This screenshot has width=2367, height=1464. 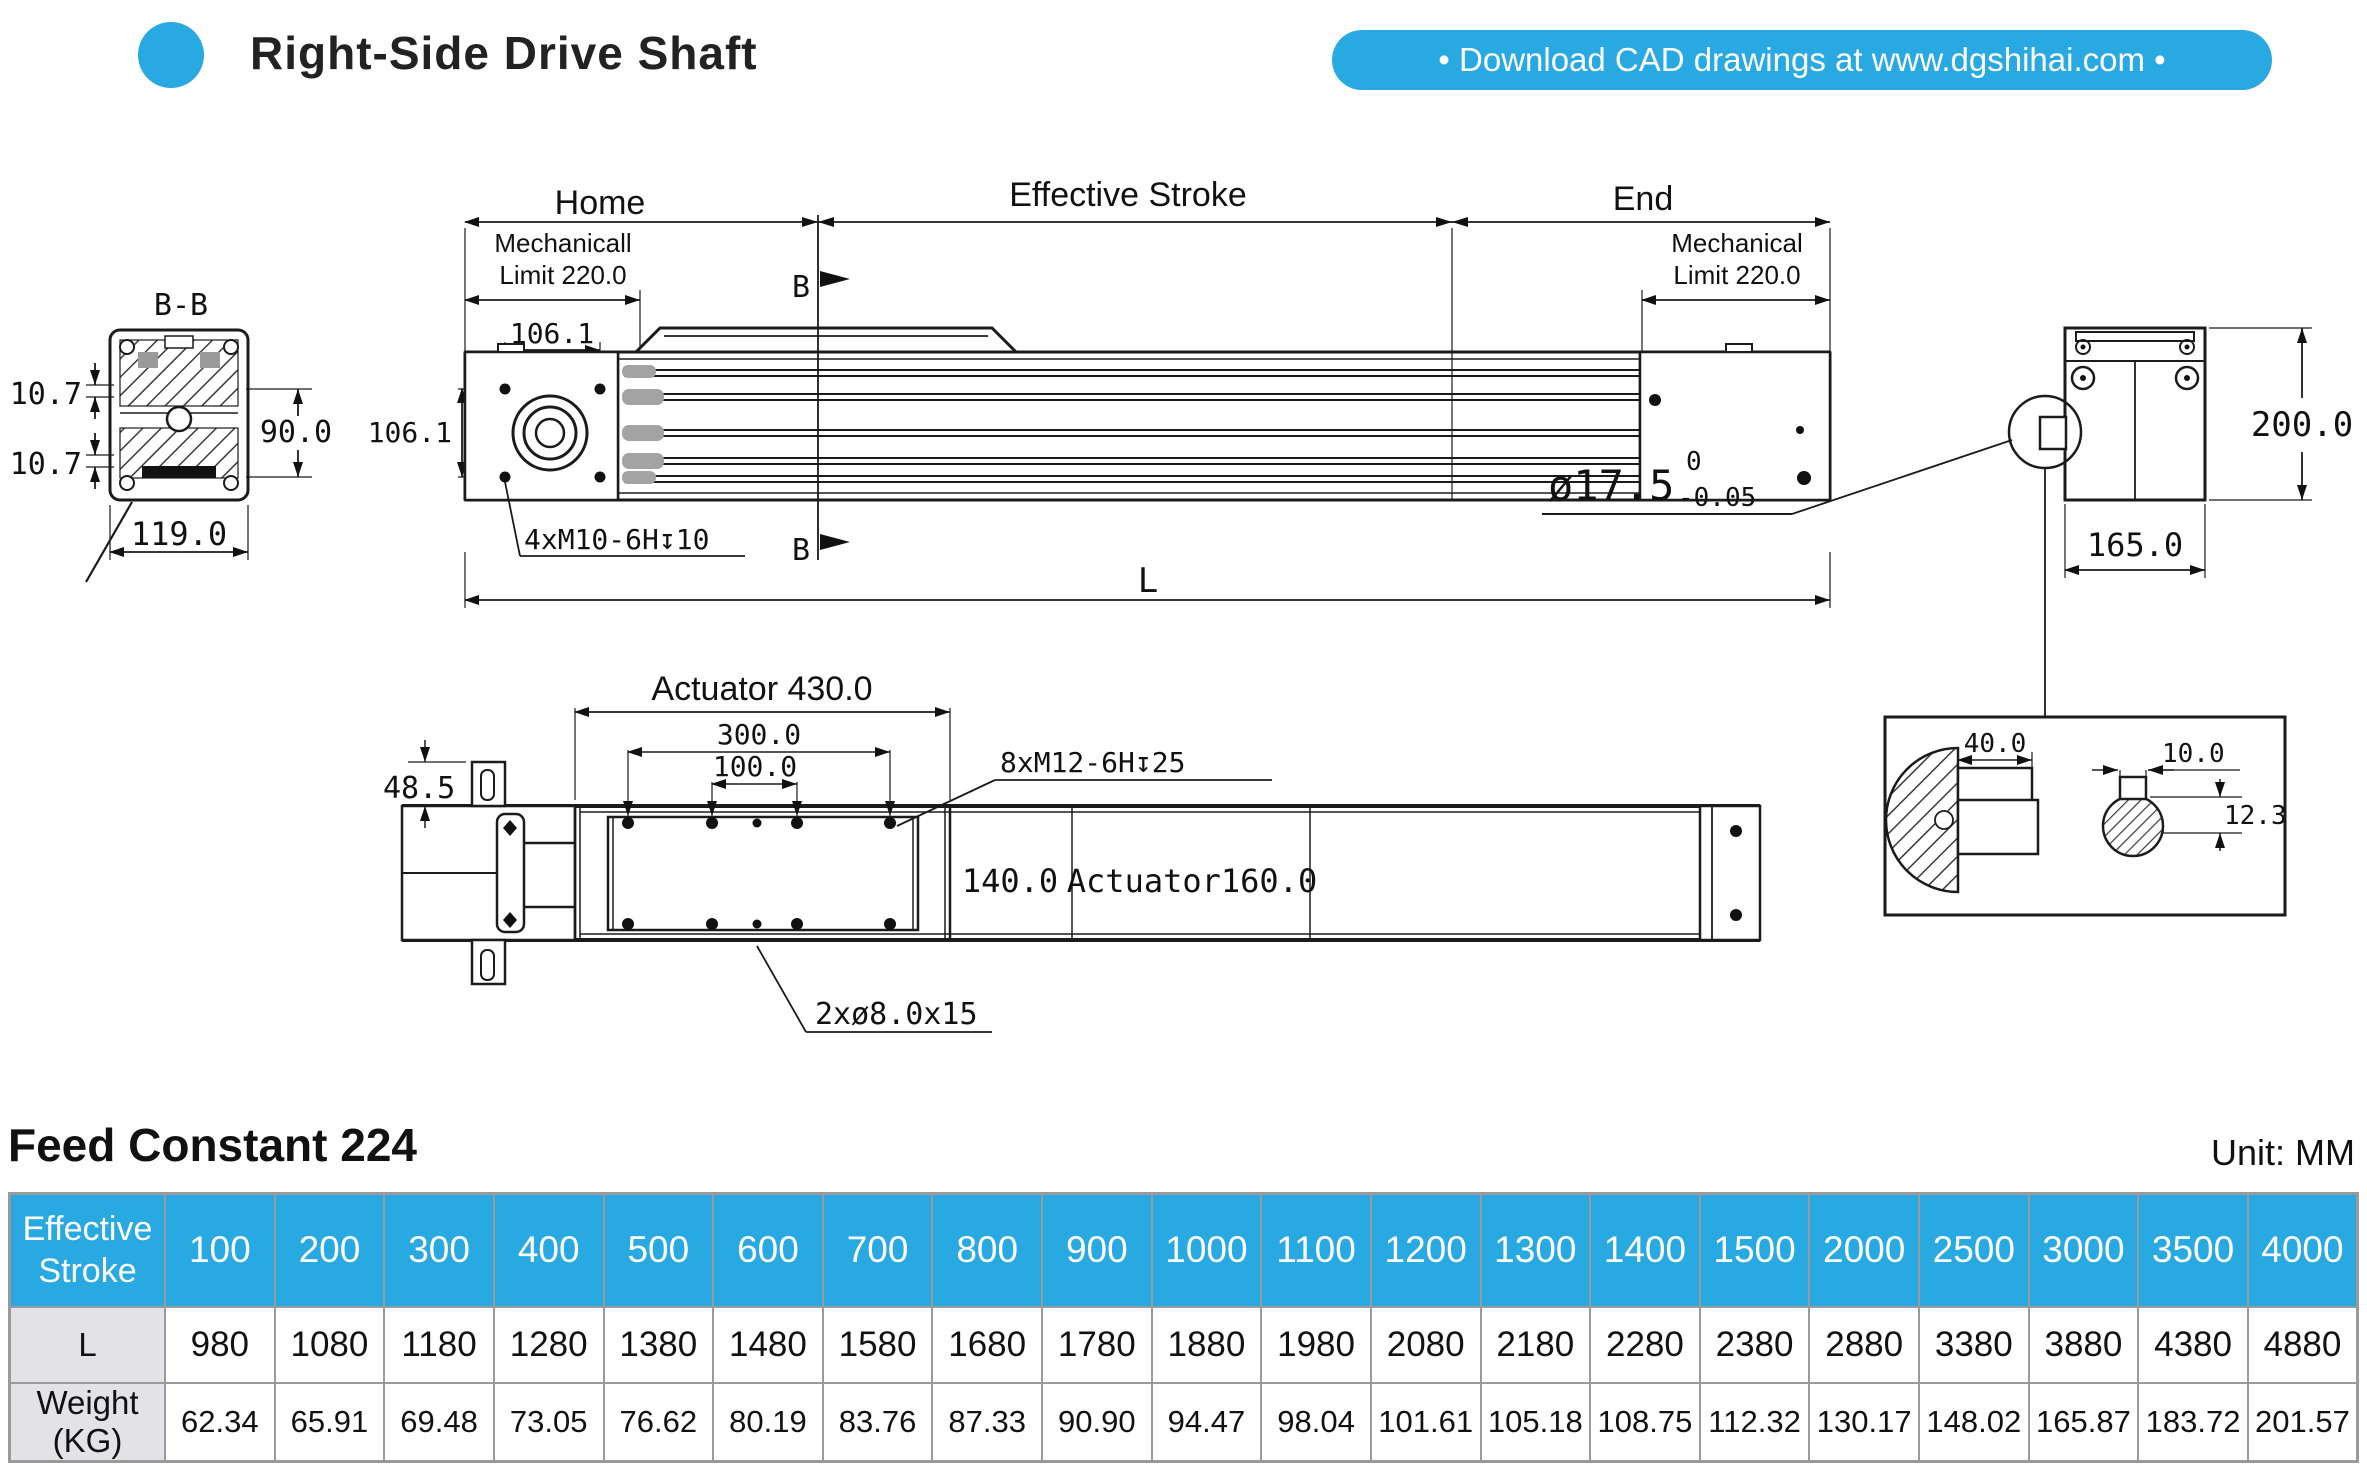 What do you see at coordinates (87, 1250) in the screenshot?
I see `table-corner-cell: Effective Stroke` at bounding box center [87, 1250].